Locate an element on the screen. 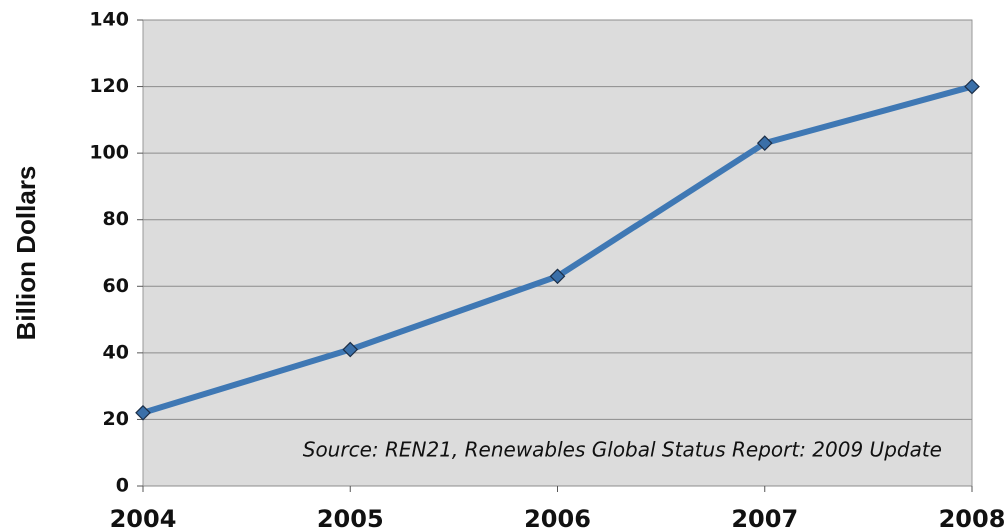 Image resolution: width=1008 pixels, height=531 pixels. y-tick-label: 20 is located at coordinates (116, 419).